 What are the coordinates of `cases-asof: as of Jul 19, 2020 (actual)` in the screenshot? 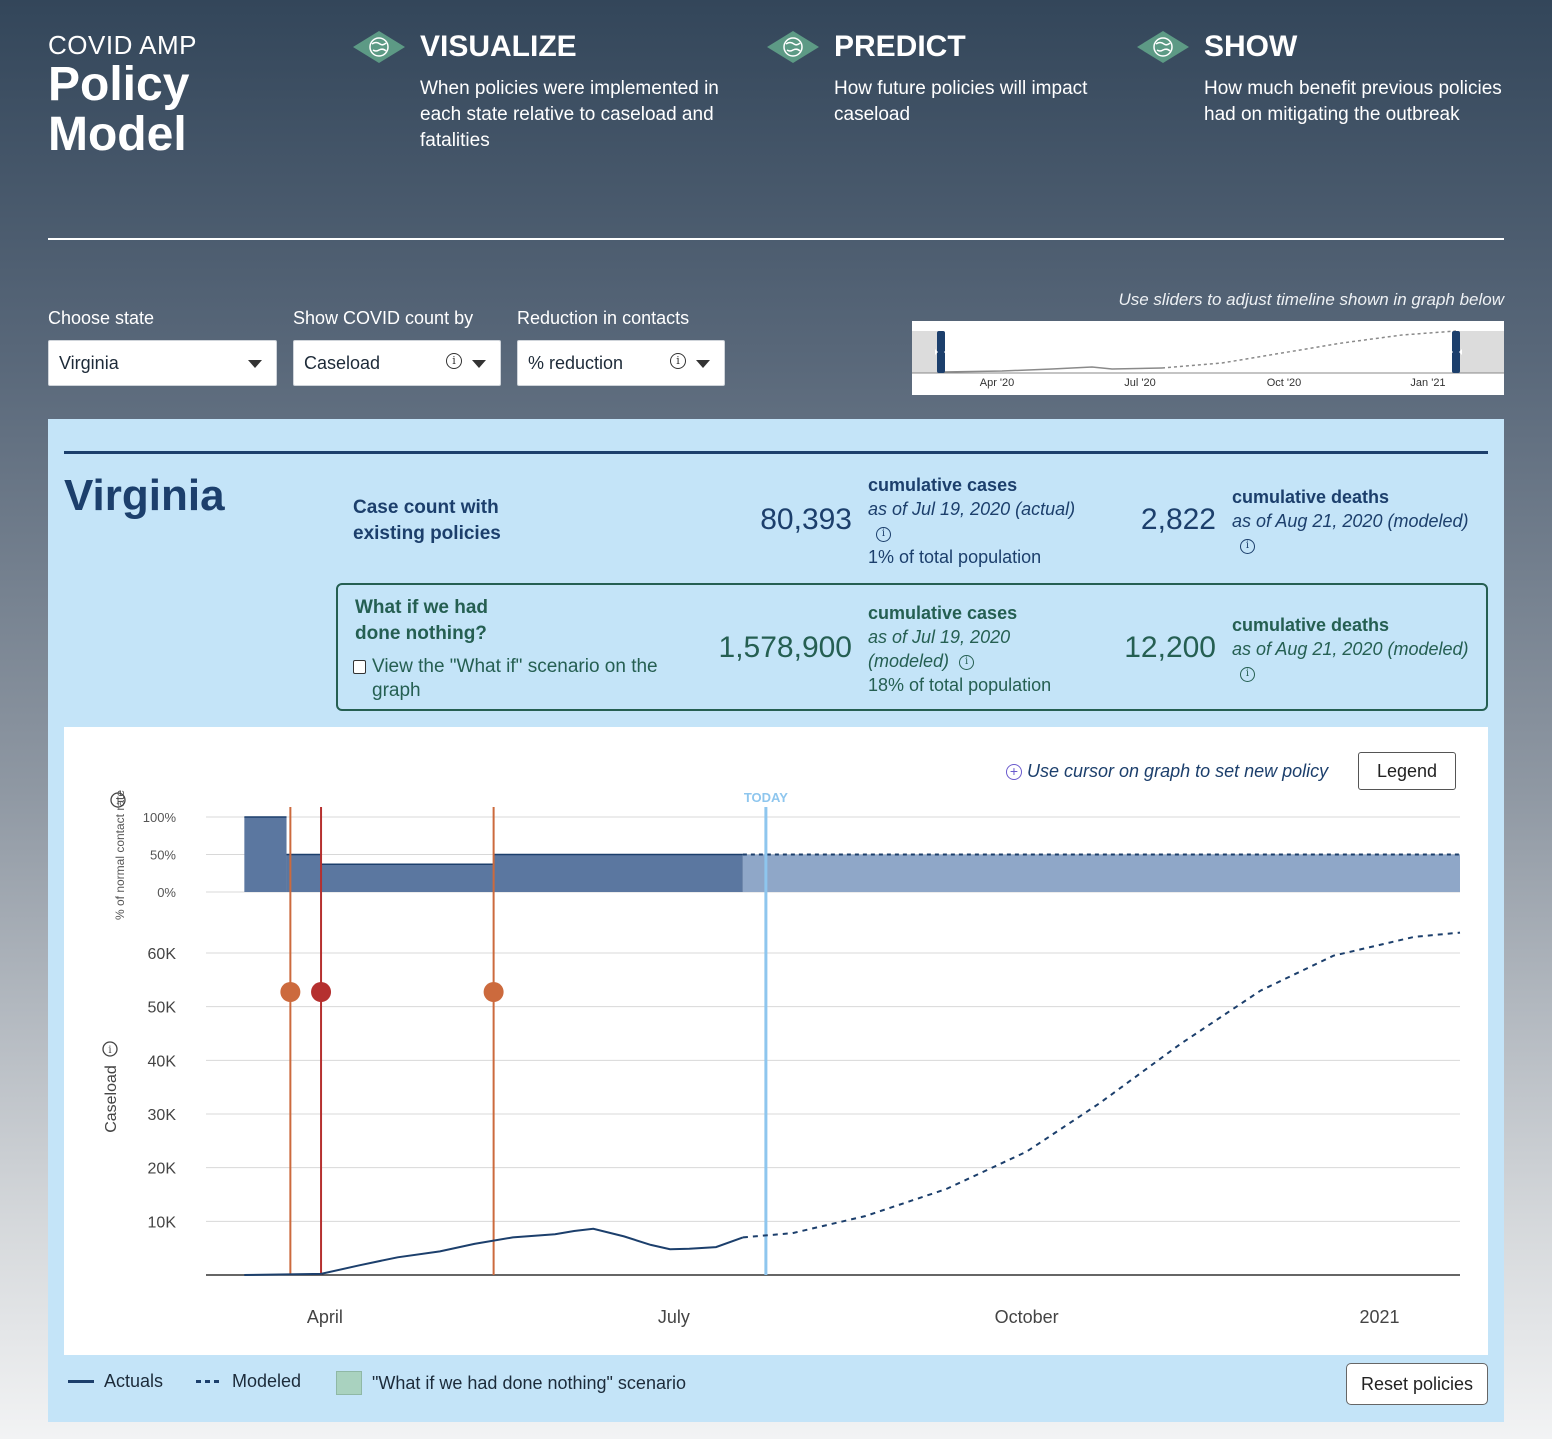 It's located at (972, 509).